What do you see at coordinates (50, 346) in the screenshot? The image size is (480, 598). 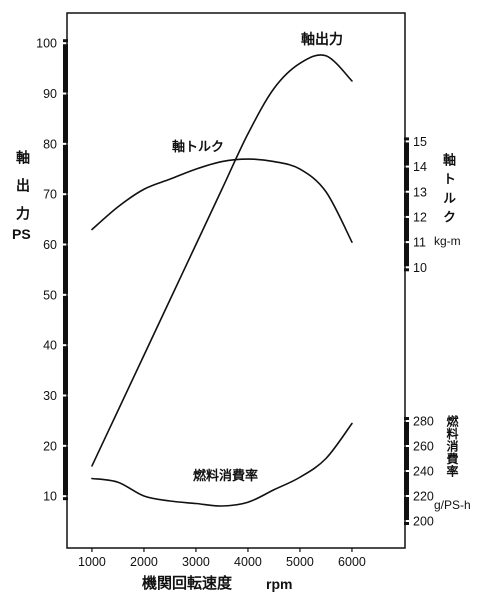 I see `shaft-output-tick-label: 40` at bounding box center [50, 346].